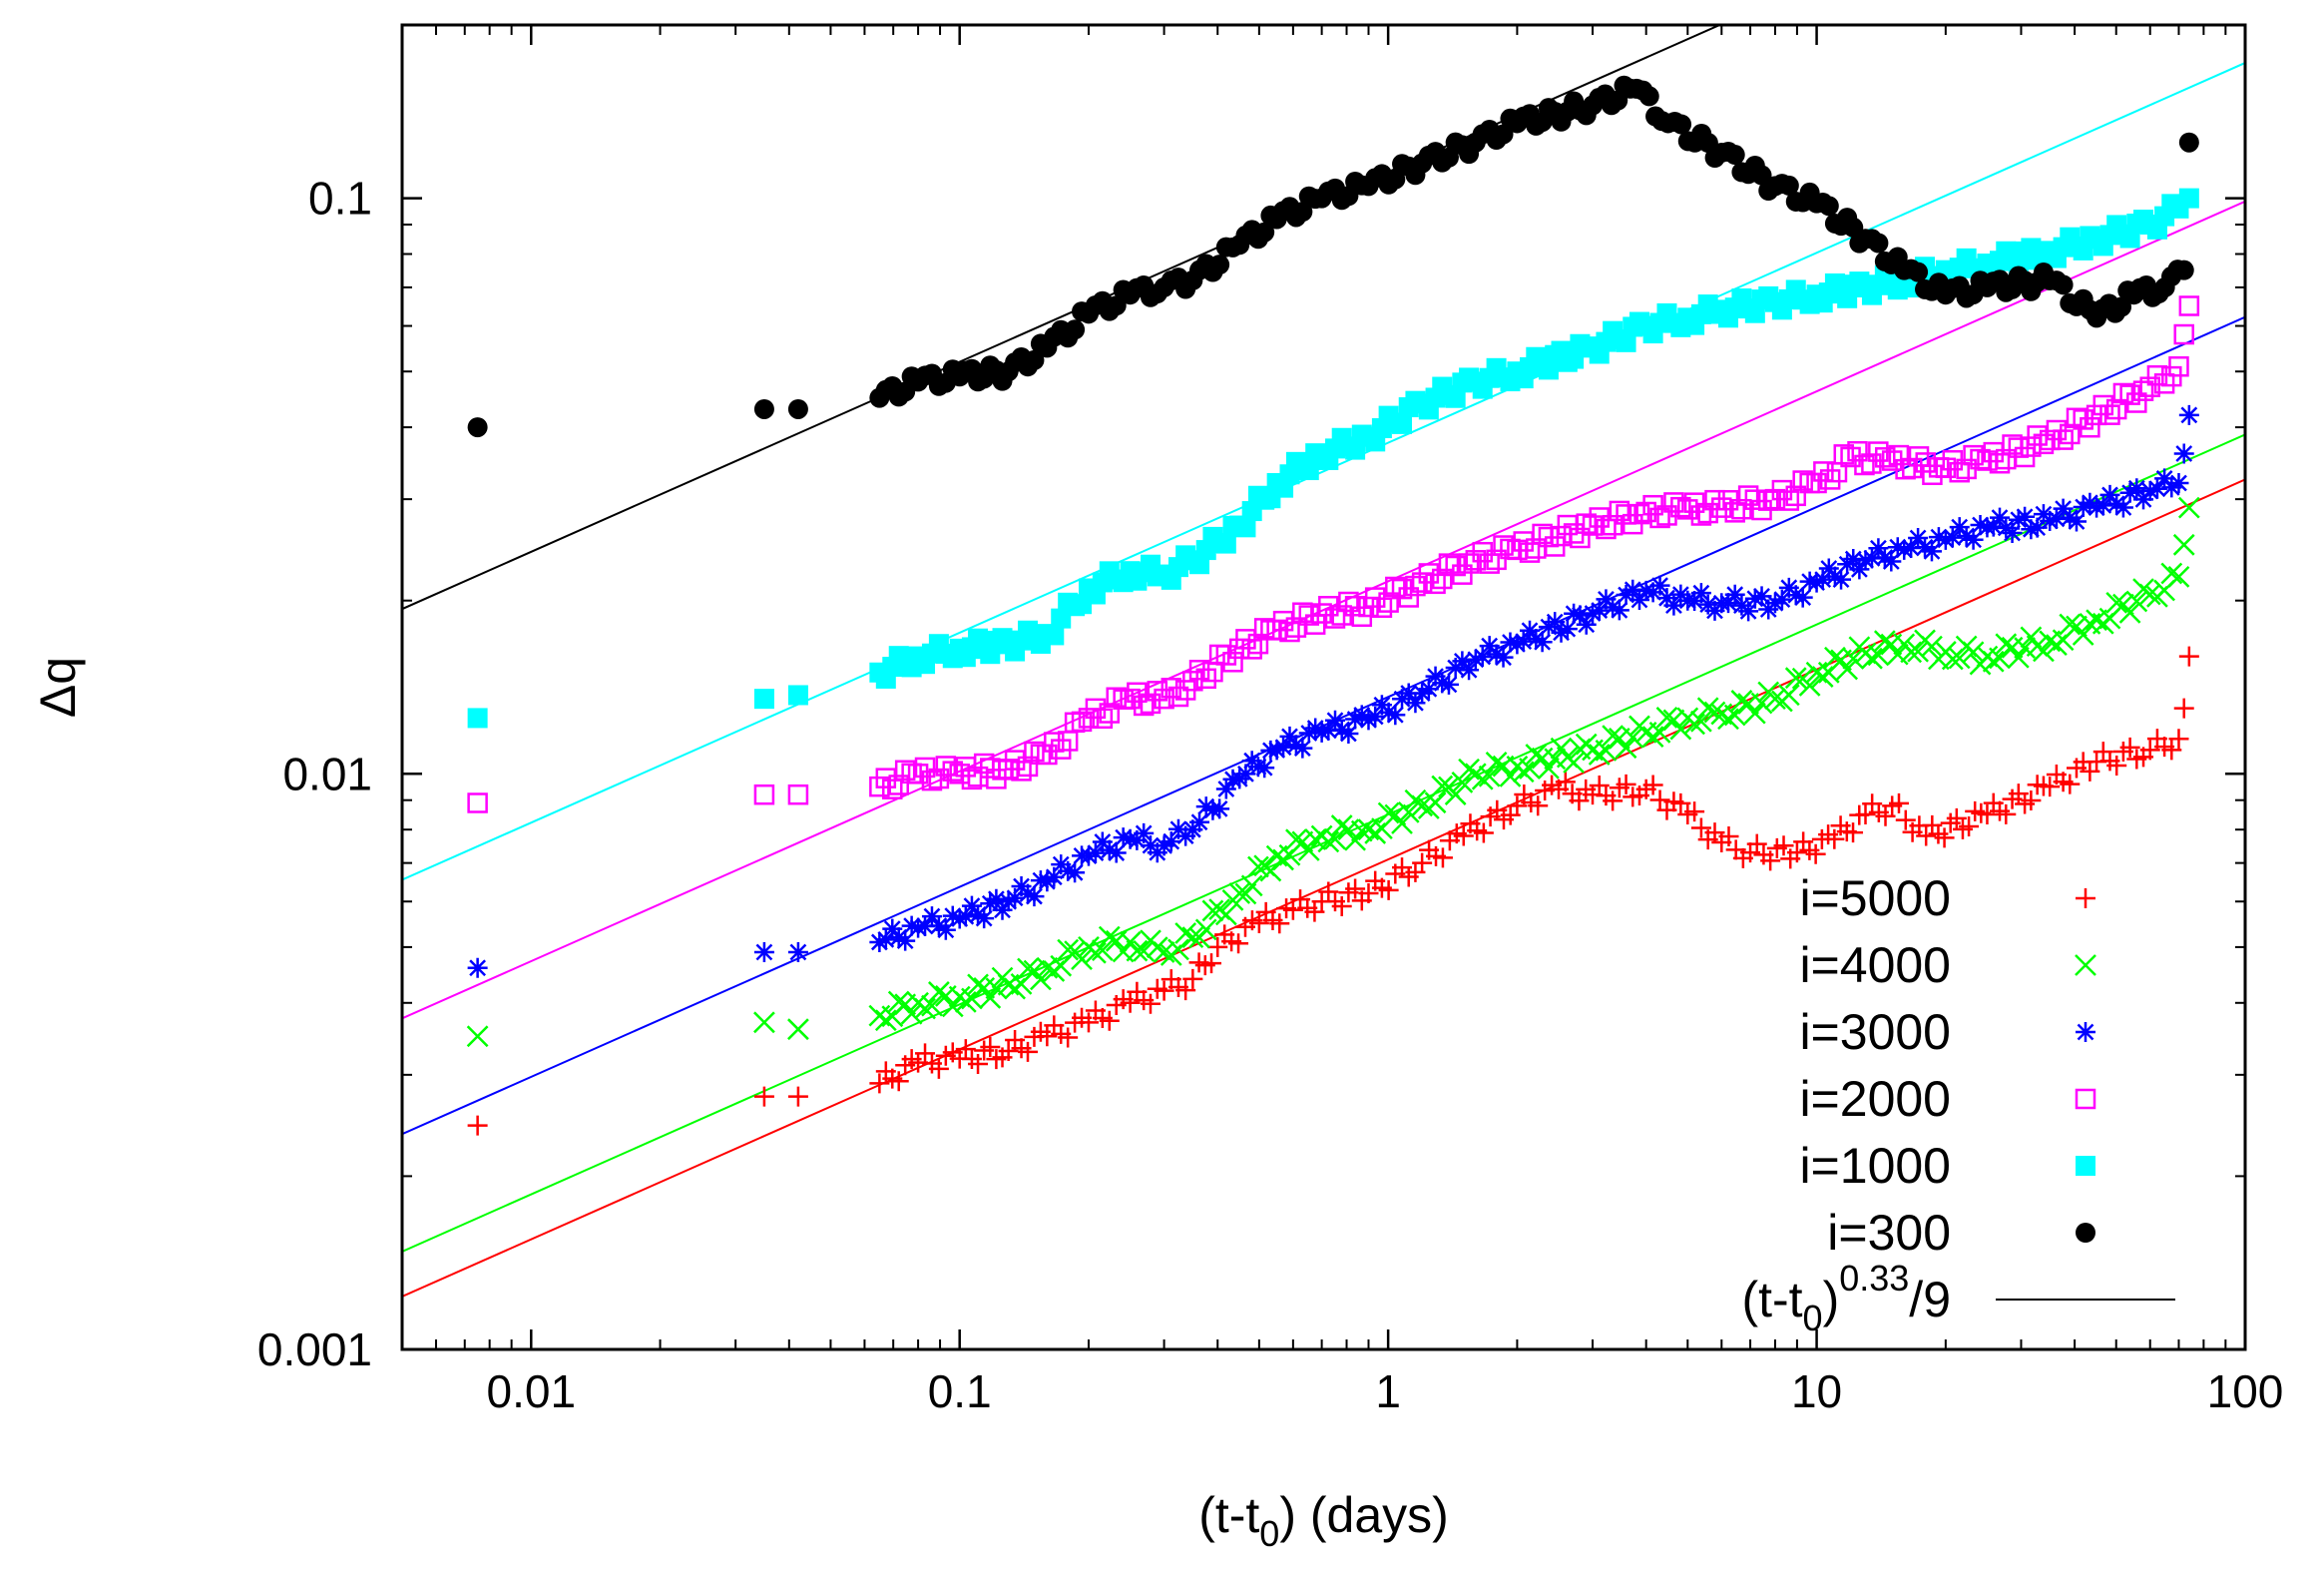 The image size is (2324, 1575). What do you see at coordinates (1875, 1166) in the screenshot?
I see `legend-label: i=1000` at bounding box center [1875, 1166].